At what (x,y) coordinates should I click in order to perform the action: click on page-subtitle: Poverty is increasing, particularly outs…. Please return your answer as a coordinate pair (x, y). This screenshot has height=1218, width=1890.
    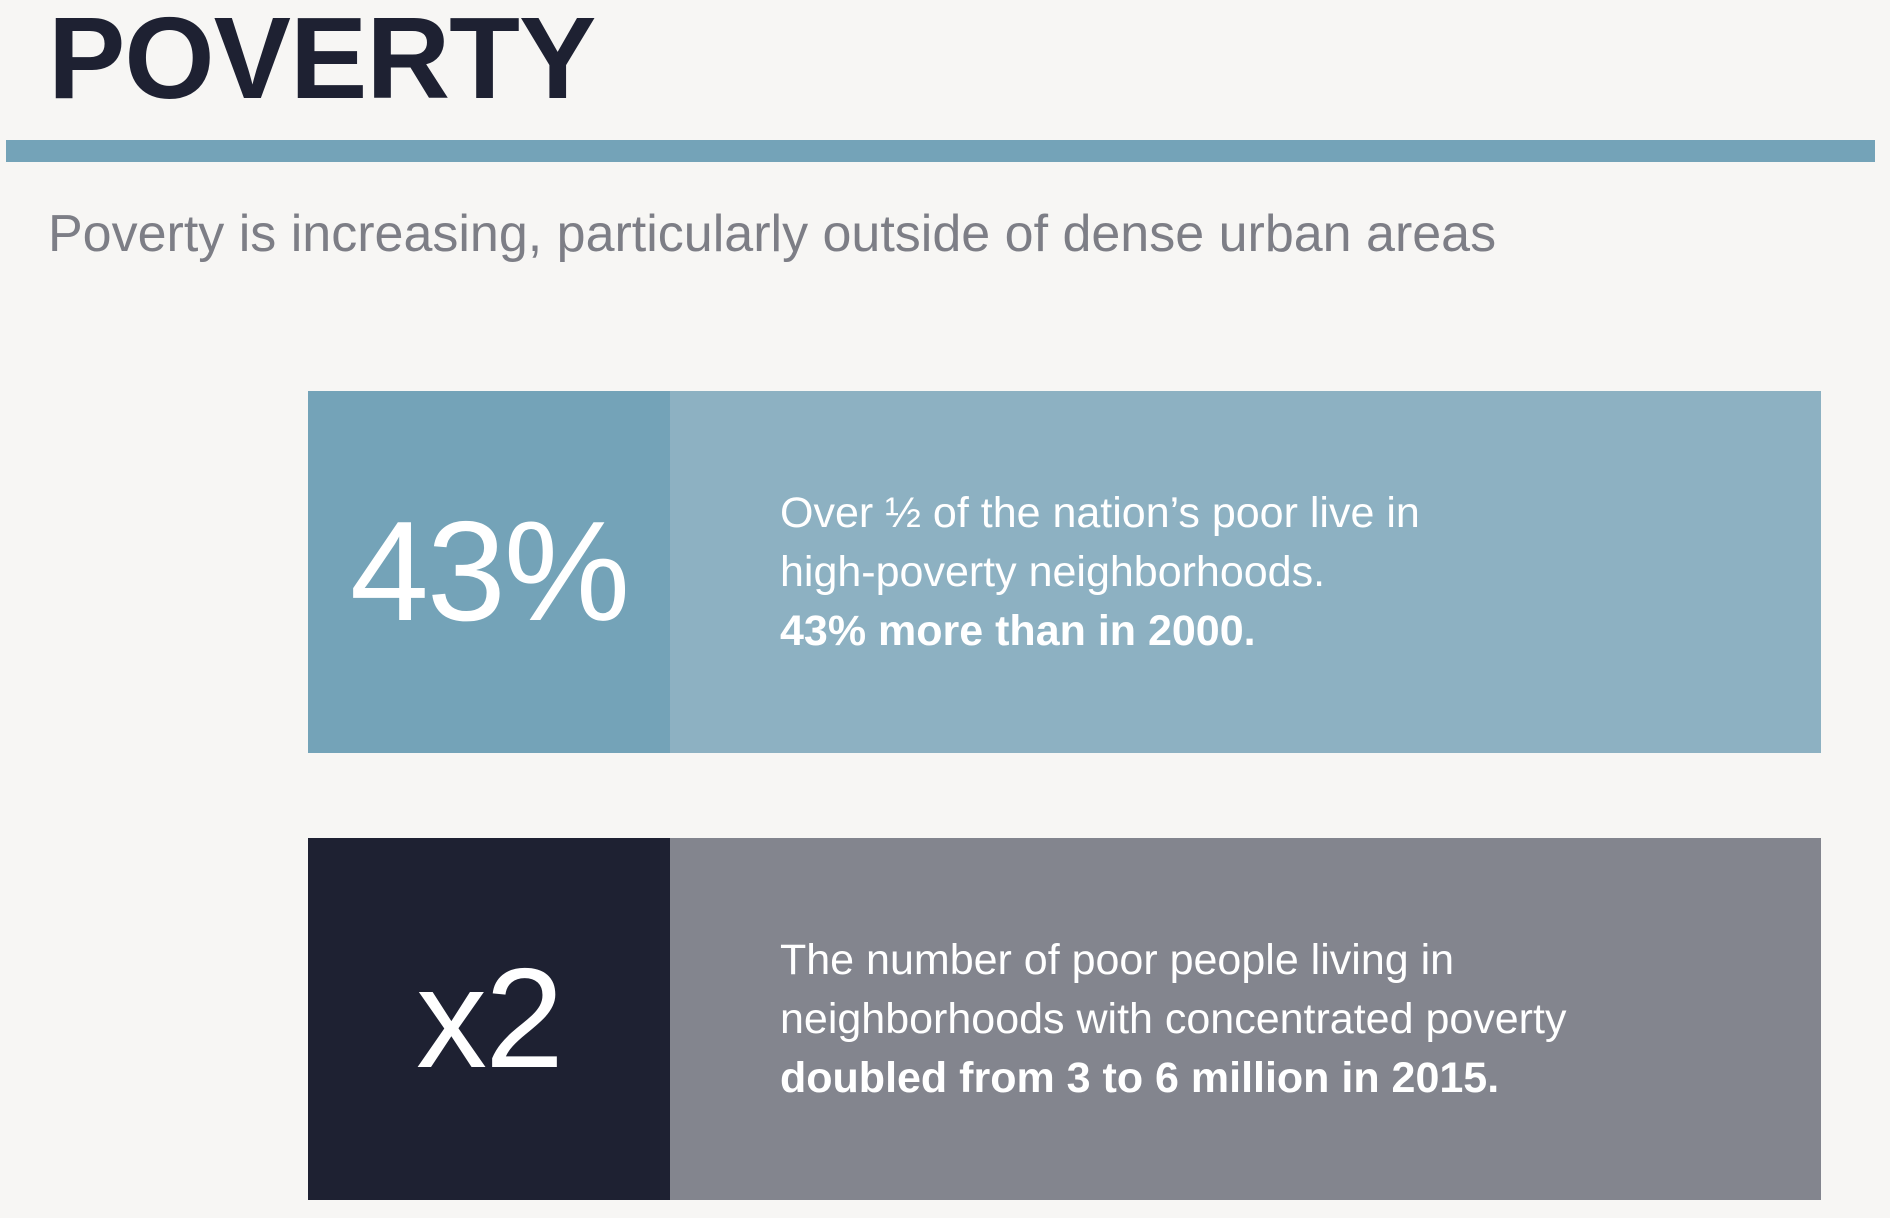
    Looking at the image, I should click on (772, 234).